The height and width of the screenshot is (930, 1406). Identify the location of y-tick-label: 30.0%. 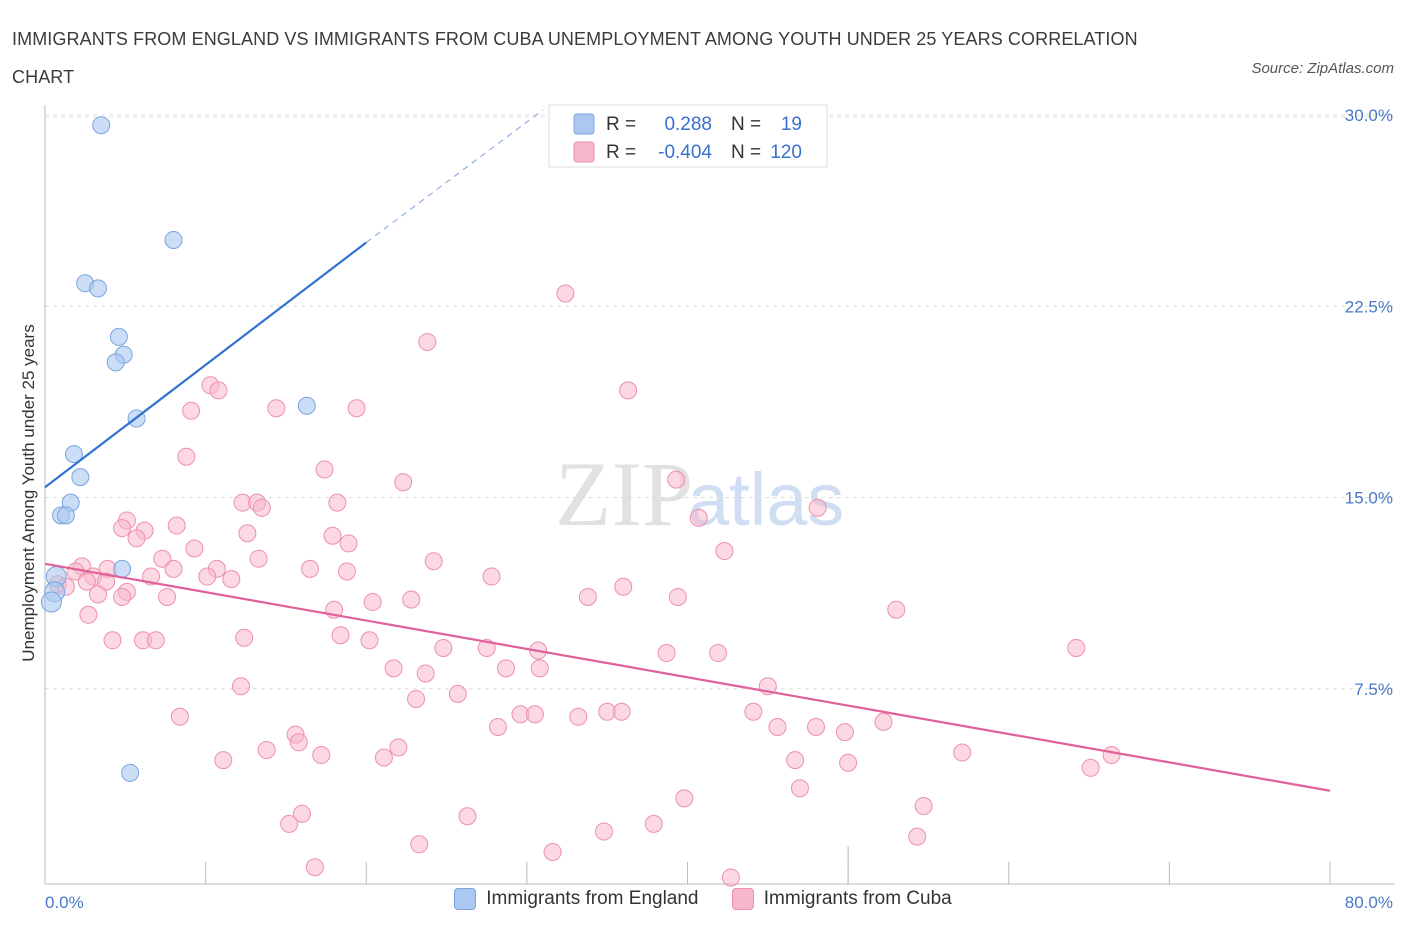
(1369, 115).